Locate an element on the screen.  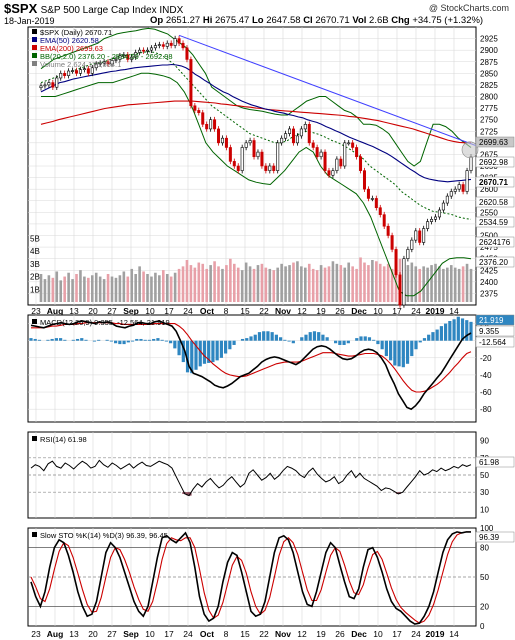
sto-d-line is located at coordinates (250, 577).